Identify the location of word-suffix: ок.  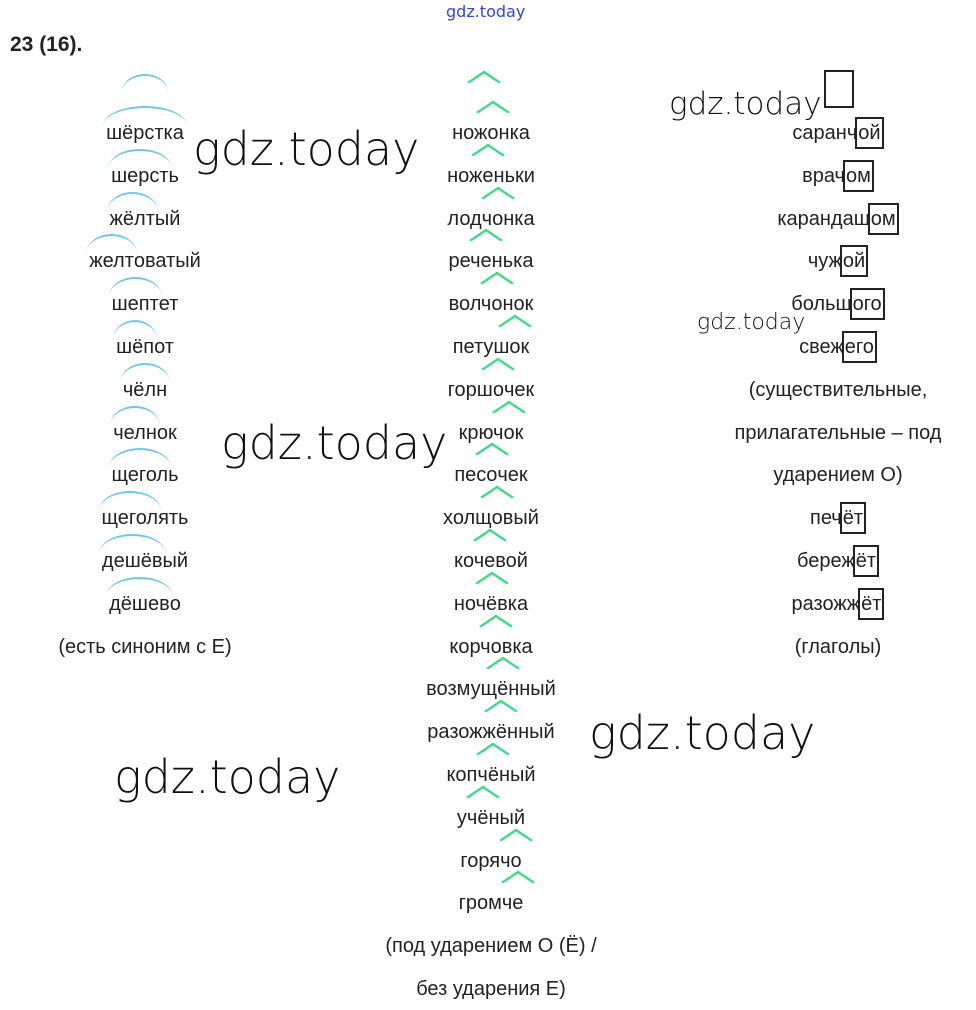
(166, 432).